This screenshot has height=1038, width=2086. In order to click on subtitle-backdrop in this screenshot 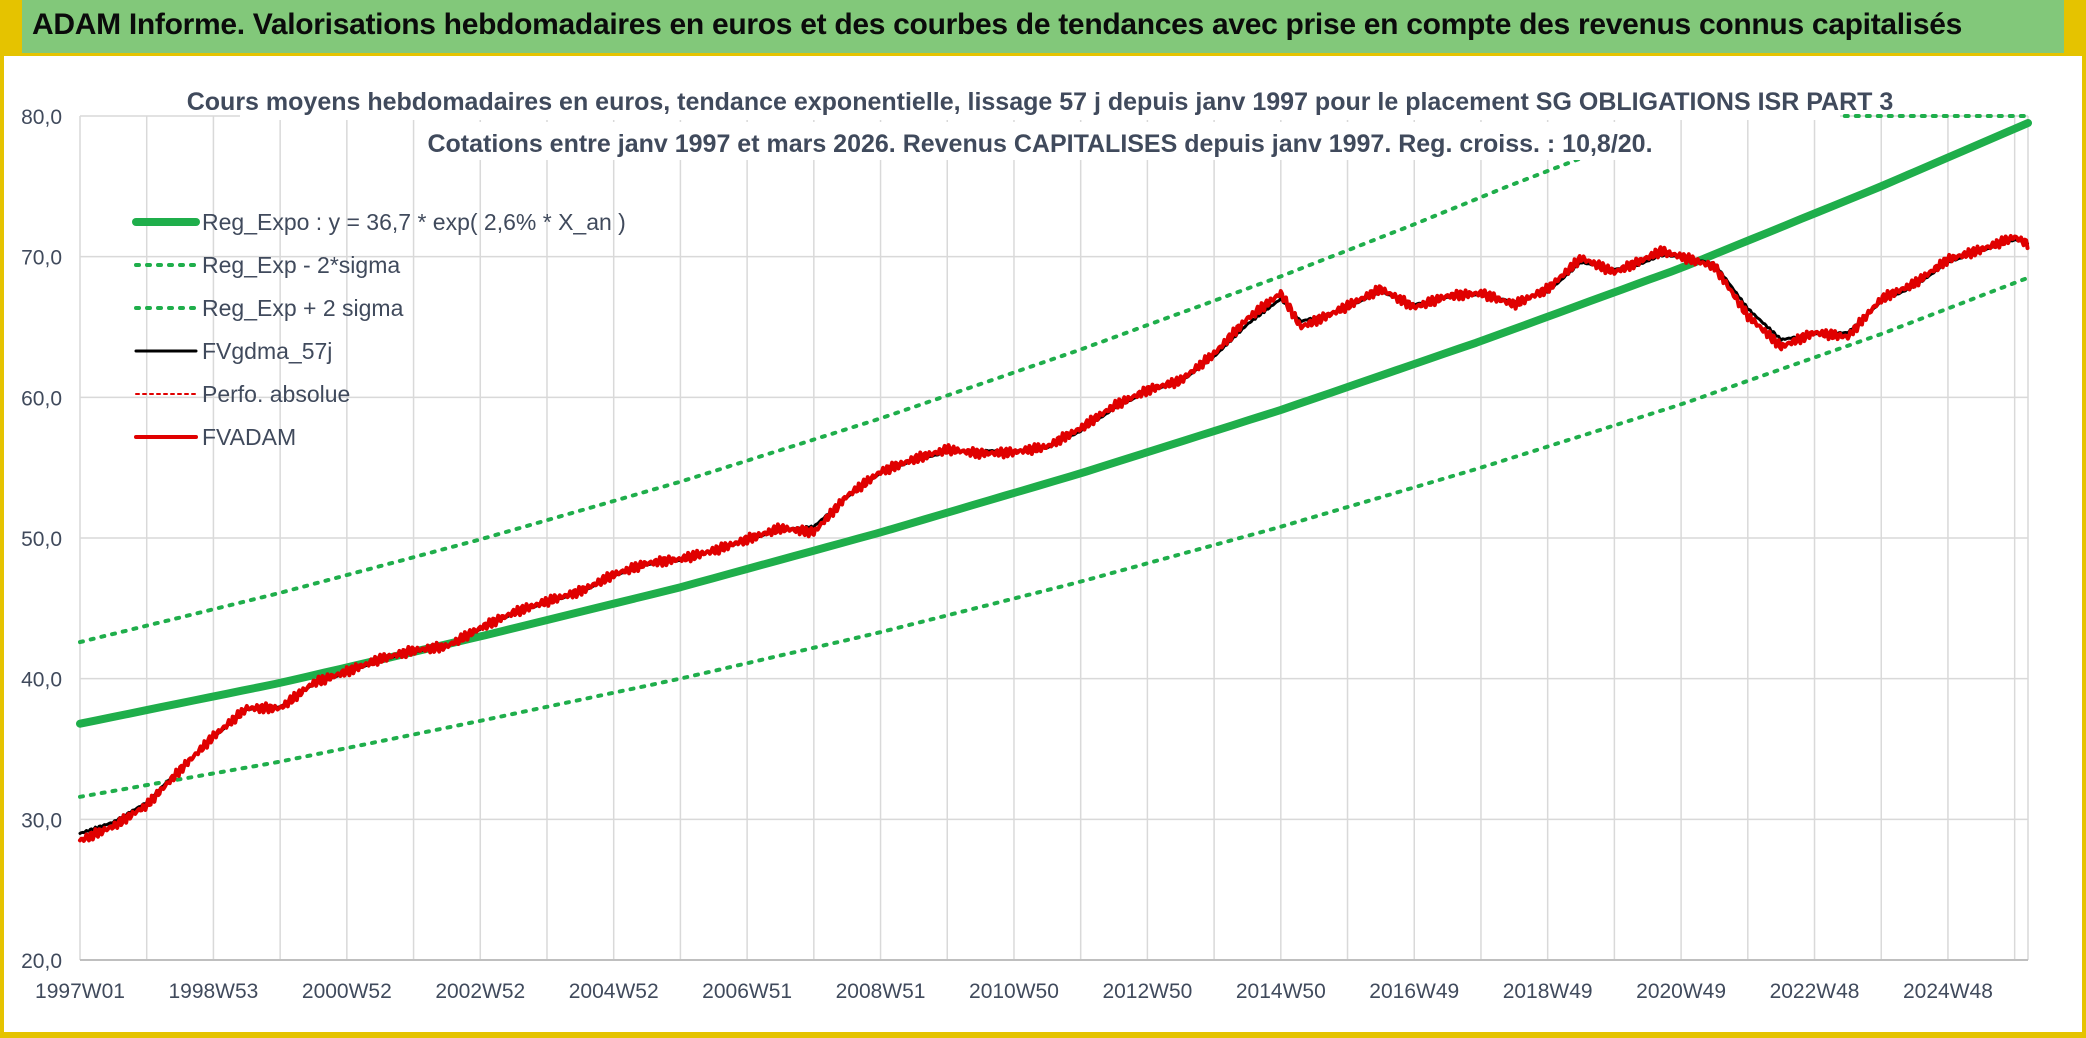, I will do `click(1040, 141)`.